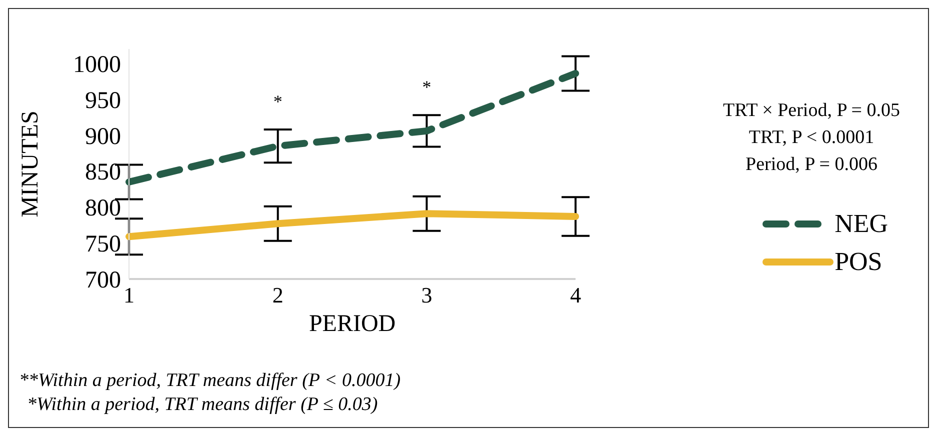 Image resolution: width=937 pixels, height=448 pixels. What do you see at coordinates (97, 65) in the screenshot?
I see `y-tick-label: 1000` at bounding box center [97, 65].